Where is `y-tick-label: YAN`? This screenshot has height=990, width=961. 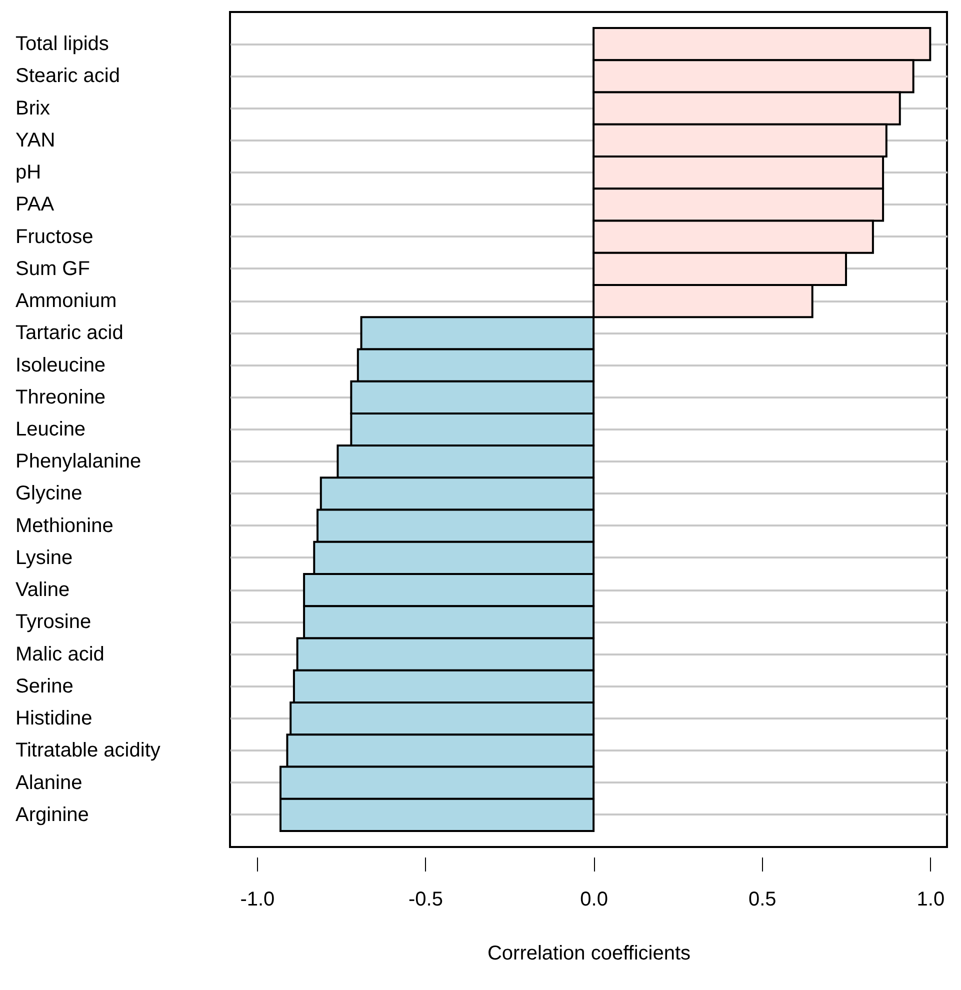
y-tick-label: YAN is located at coordinates (36, 140).